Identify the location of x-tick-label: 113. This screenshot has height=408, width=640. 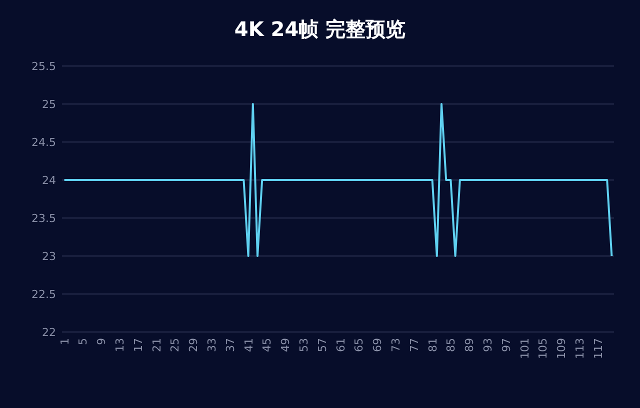
(580, 348).